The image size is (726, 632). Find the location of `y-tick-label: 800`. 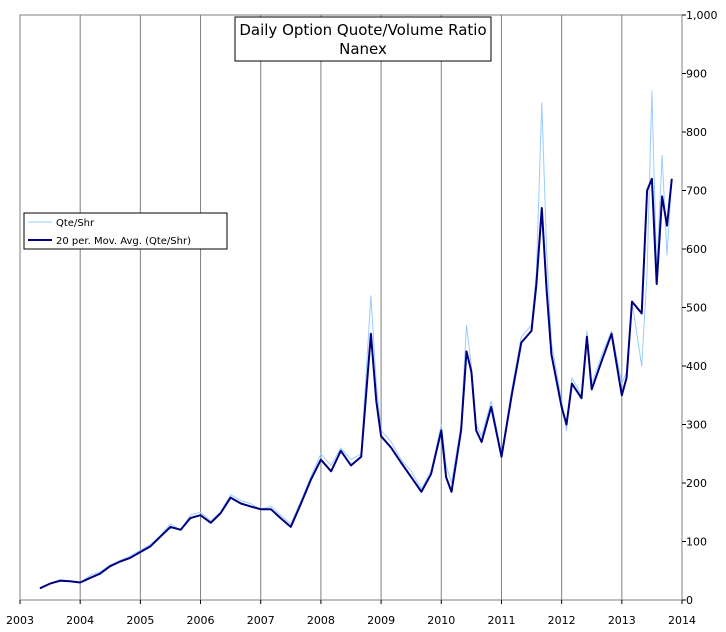

y-tick-label: 800 is located at coordinates (696, 132).